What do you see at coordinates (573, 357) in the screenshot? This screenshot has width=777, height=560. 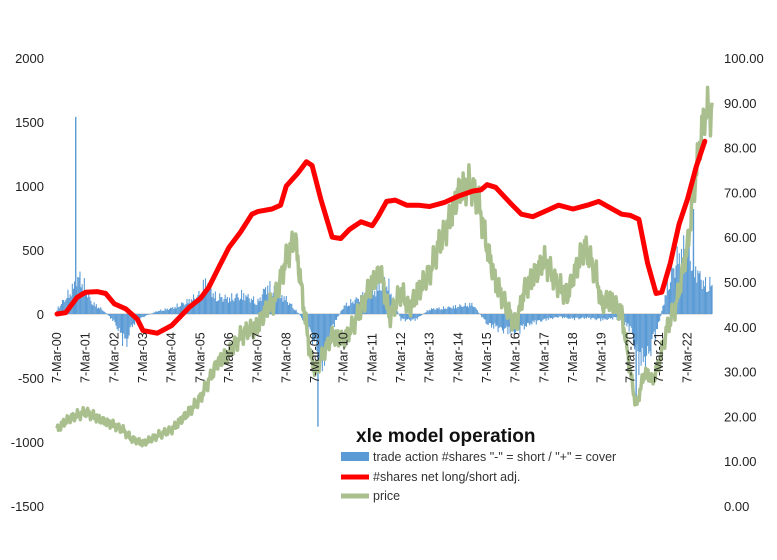 I see `x-tick-label: 7-Mar-18` at bounding box center [573, 357].